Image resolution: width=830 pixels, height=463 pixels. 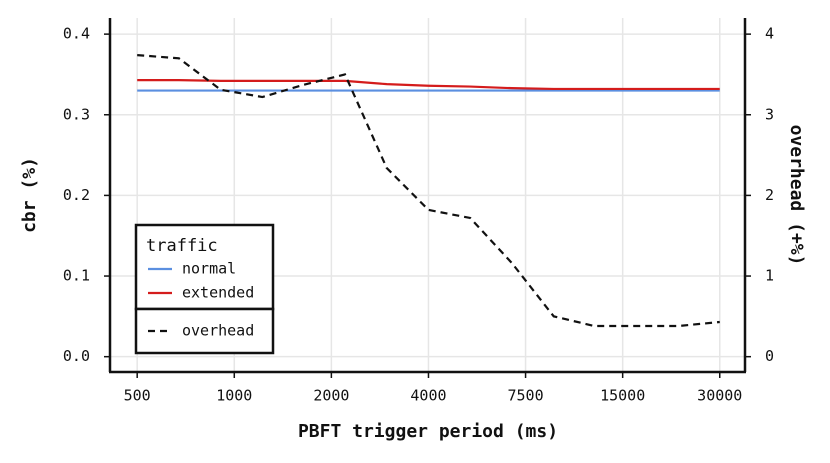 What do you see at coordinates (29, 195) in the screenshot?
I see `y-axis-label: cbr (%)` at bounding box center [29, 195].